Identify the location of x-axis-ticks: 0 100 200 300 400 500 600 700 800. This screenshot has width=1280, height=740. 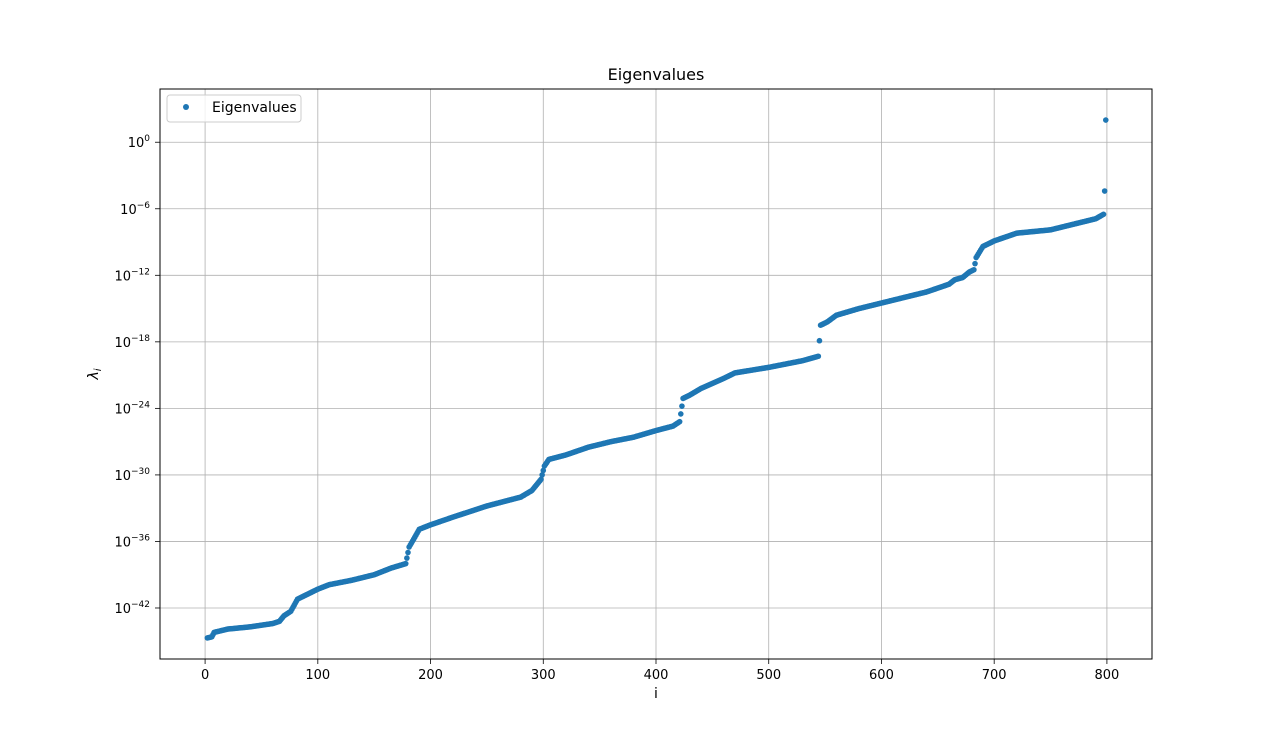
(660, 671).